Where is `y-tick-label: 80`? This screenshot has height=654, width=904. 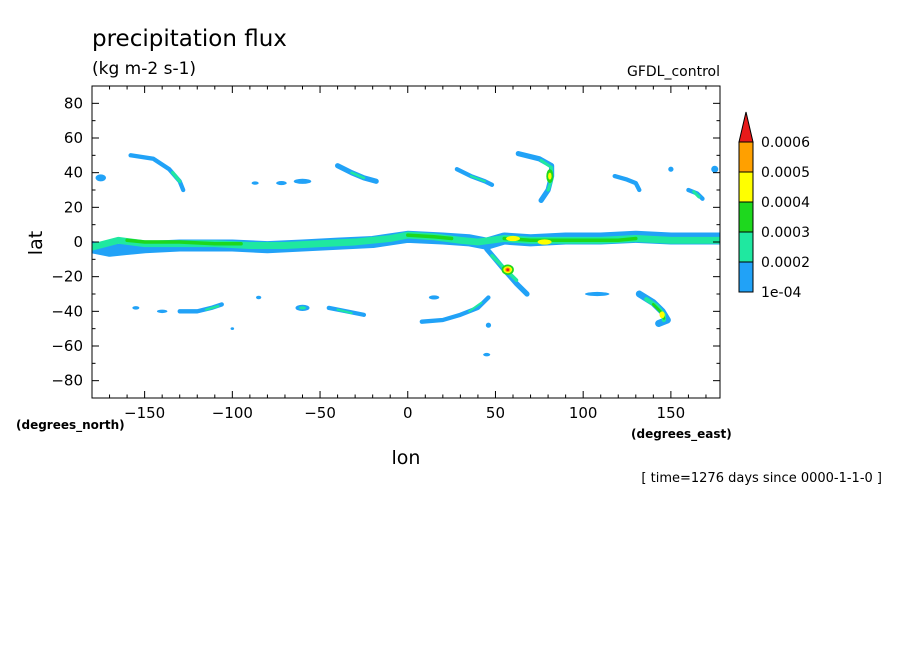
y-tick-label: 80 is located at coordinates (73, 103).